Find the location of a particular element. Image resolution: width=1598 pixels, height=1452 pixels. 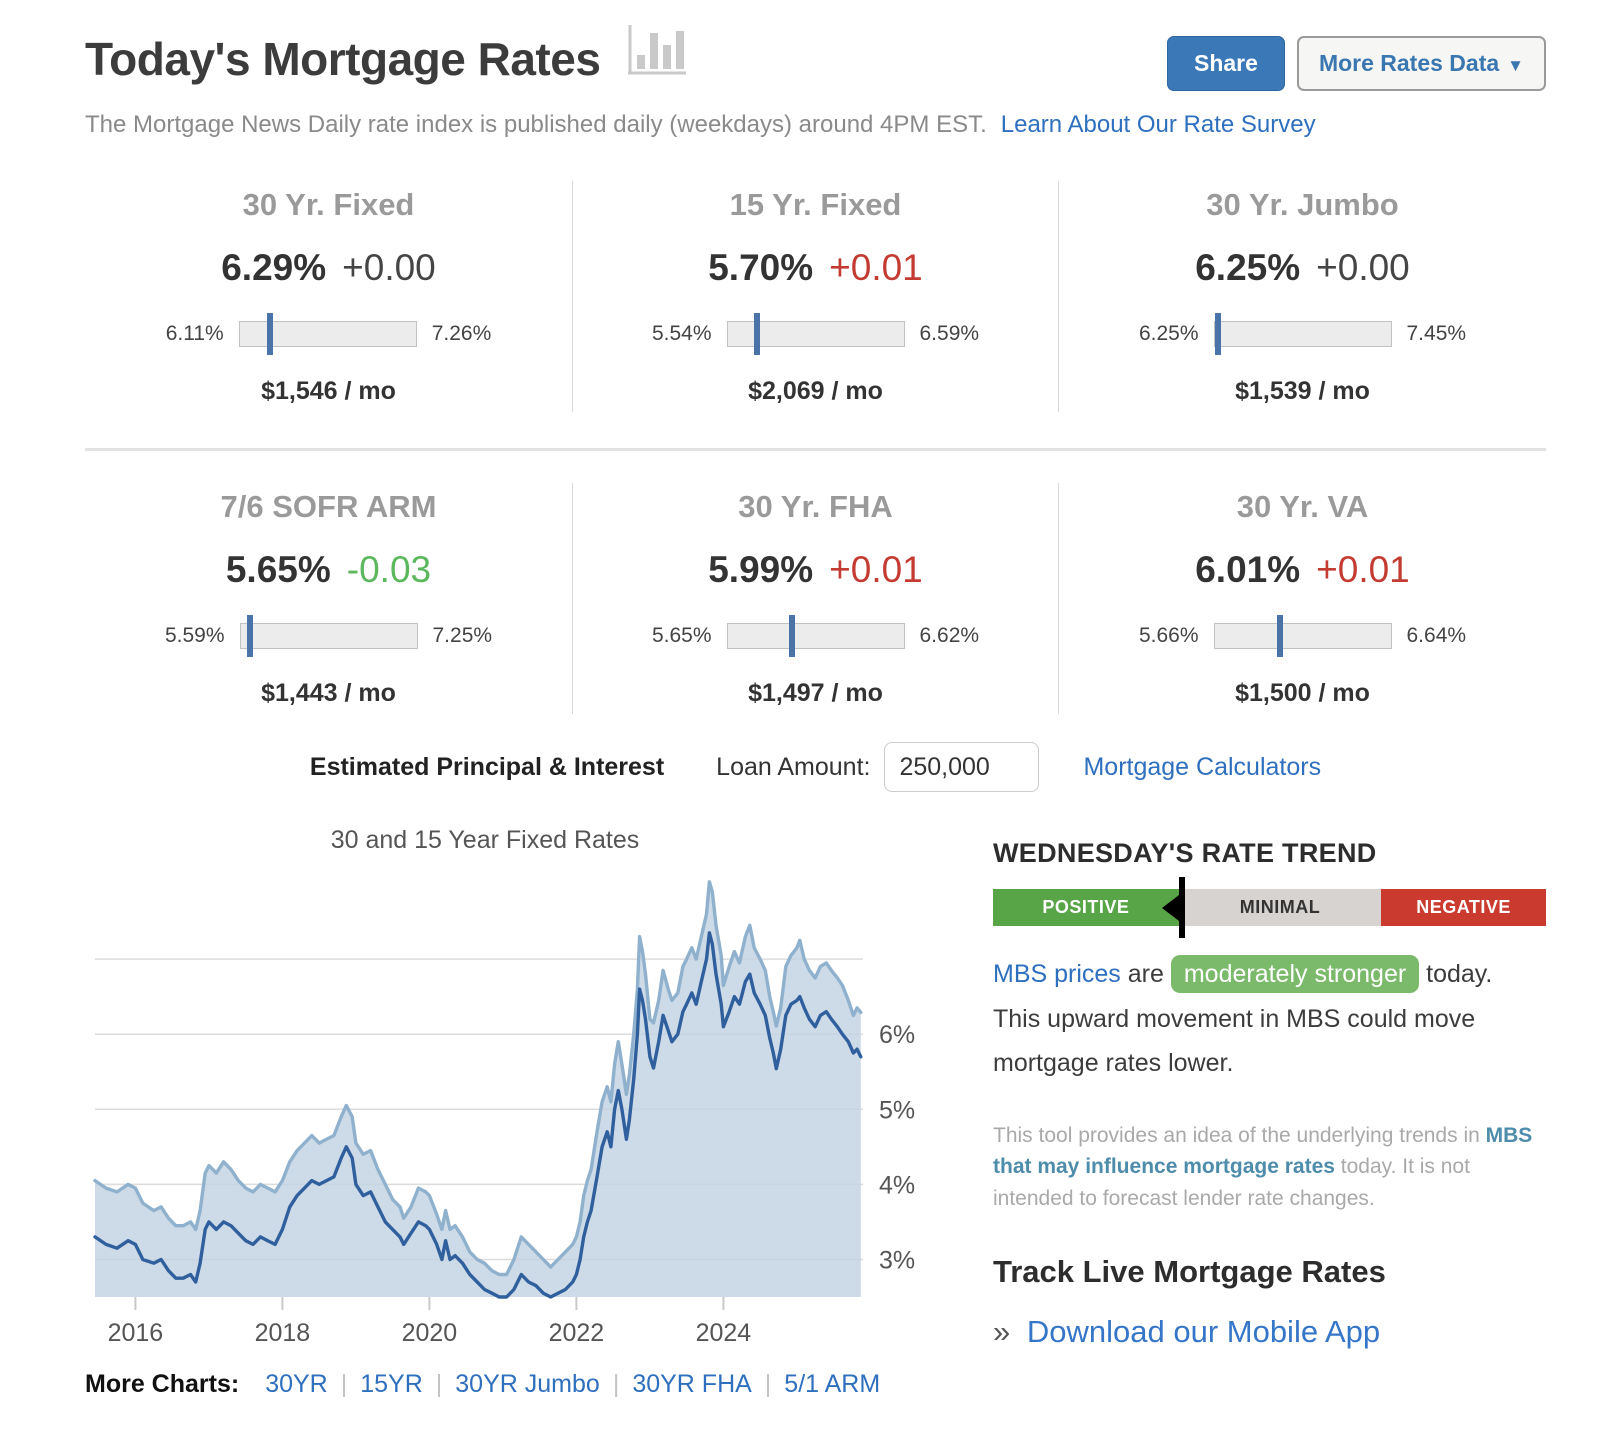

rate-card-title: 30 Yr. FHA is located at coordinates (815, 506).